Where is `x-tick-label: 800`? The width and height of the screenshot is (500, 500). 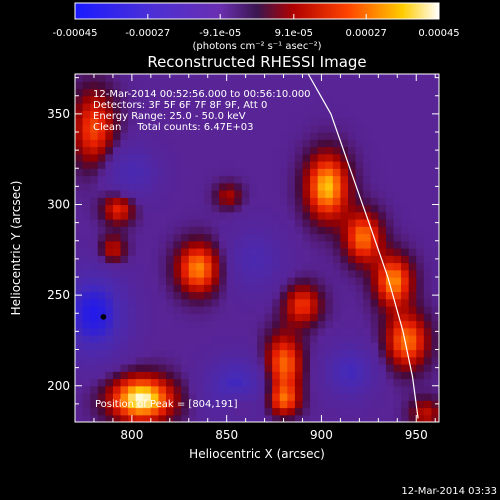 x-tick-label: 800 is located at coordinates (131, 435).